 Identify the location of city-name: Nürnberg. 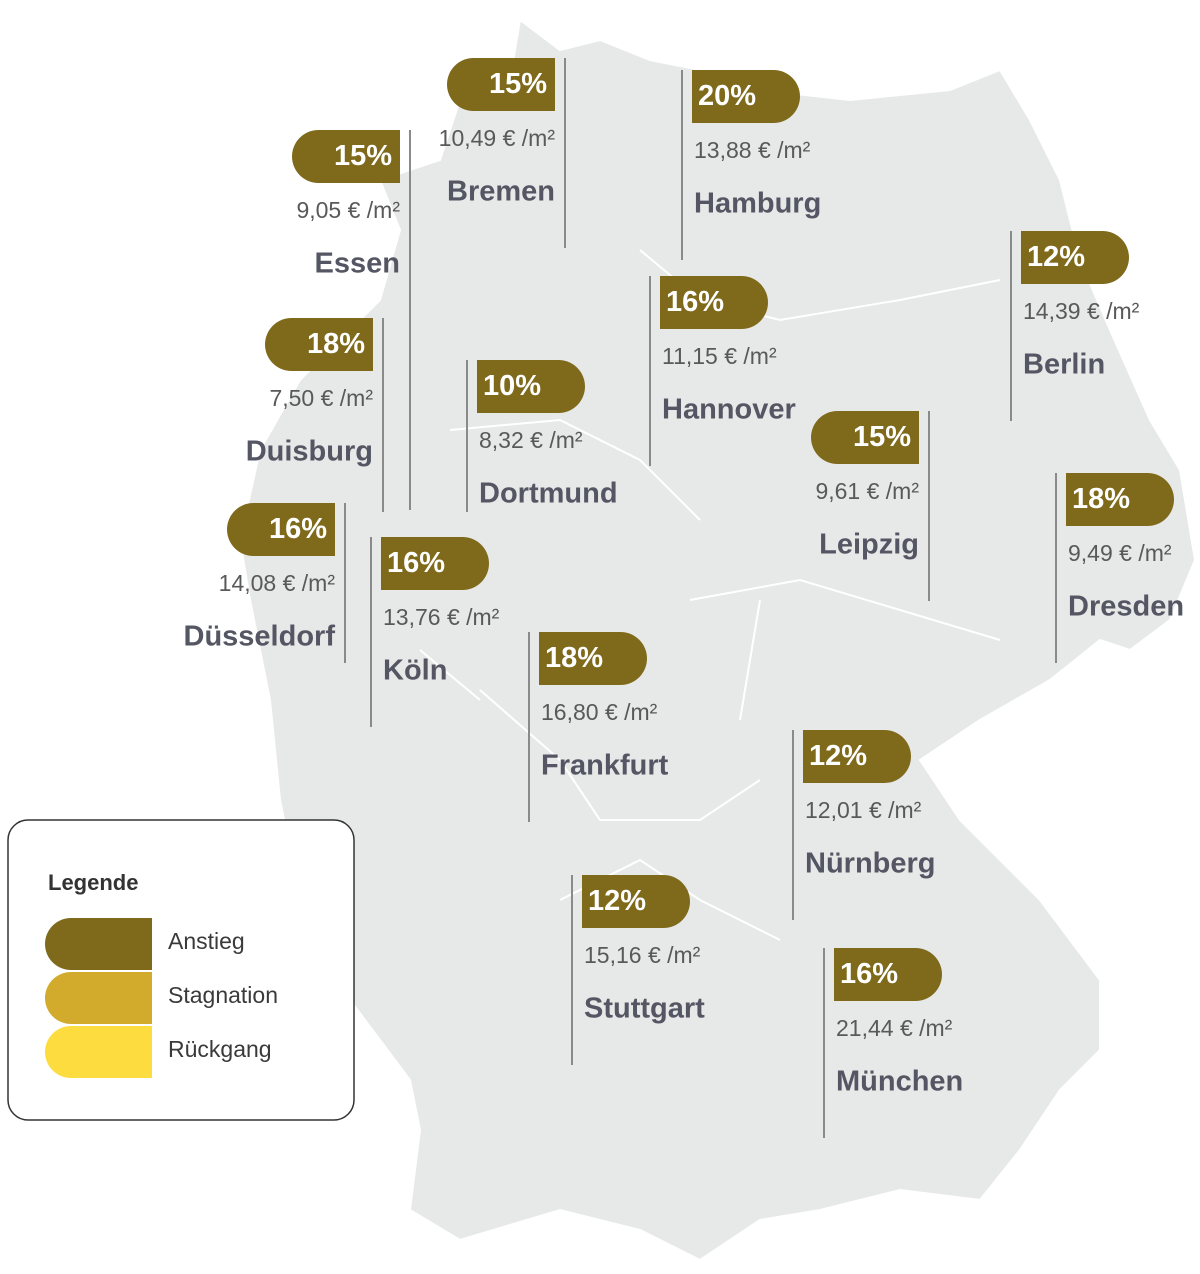
(870, 864).